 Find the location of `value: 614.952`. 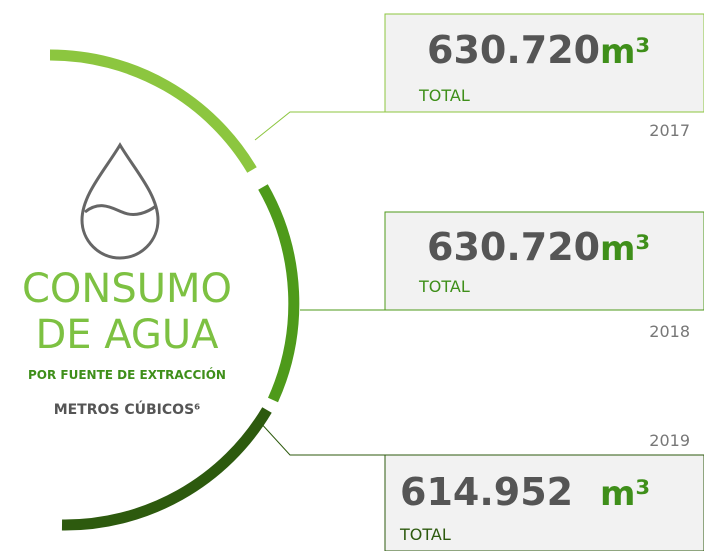

value: 614.952 is located at coordinates (486, 492).